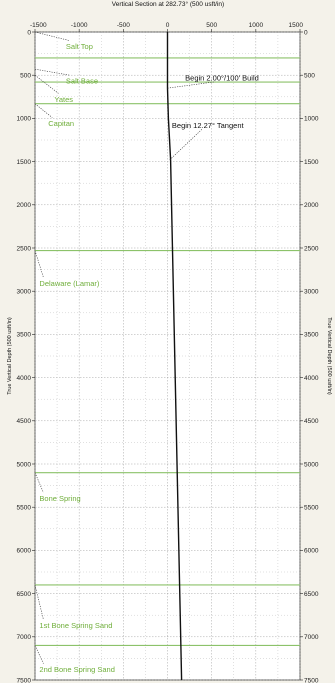 The height and width of the screenshot is (683, 335). Describe the element at coordinates (311, 637) in the screenshot. I see `y-tick-label-right: 7000` at that location.